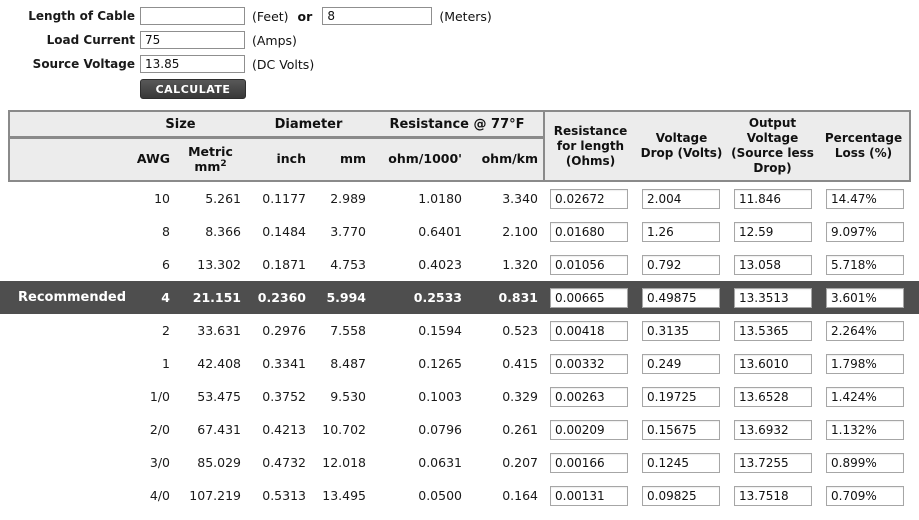 Image resolution: width=919 pixels, height=520 pixels. Describe the element at coordinates (520, 396) in the screenshot. I see `ohm-km-value: 0.329` at that location.